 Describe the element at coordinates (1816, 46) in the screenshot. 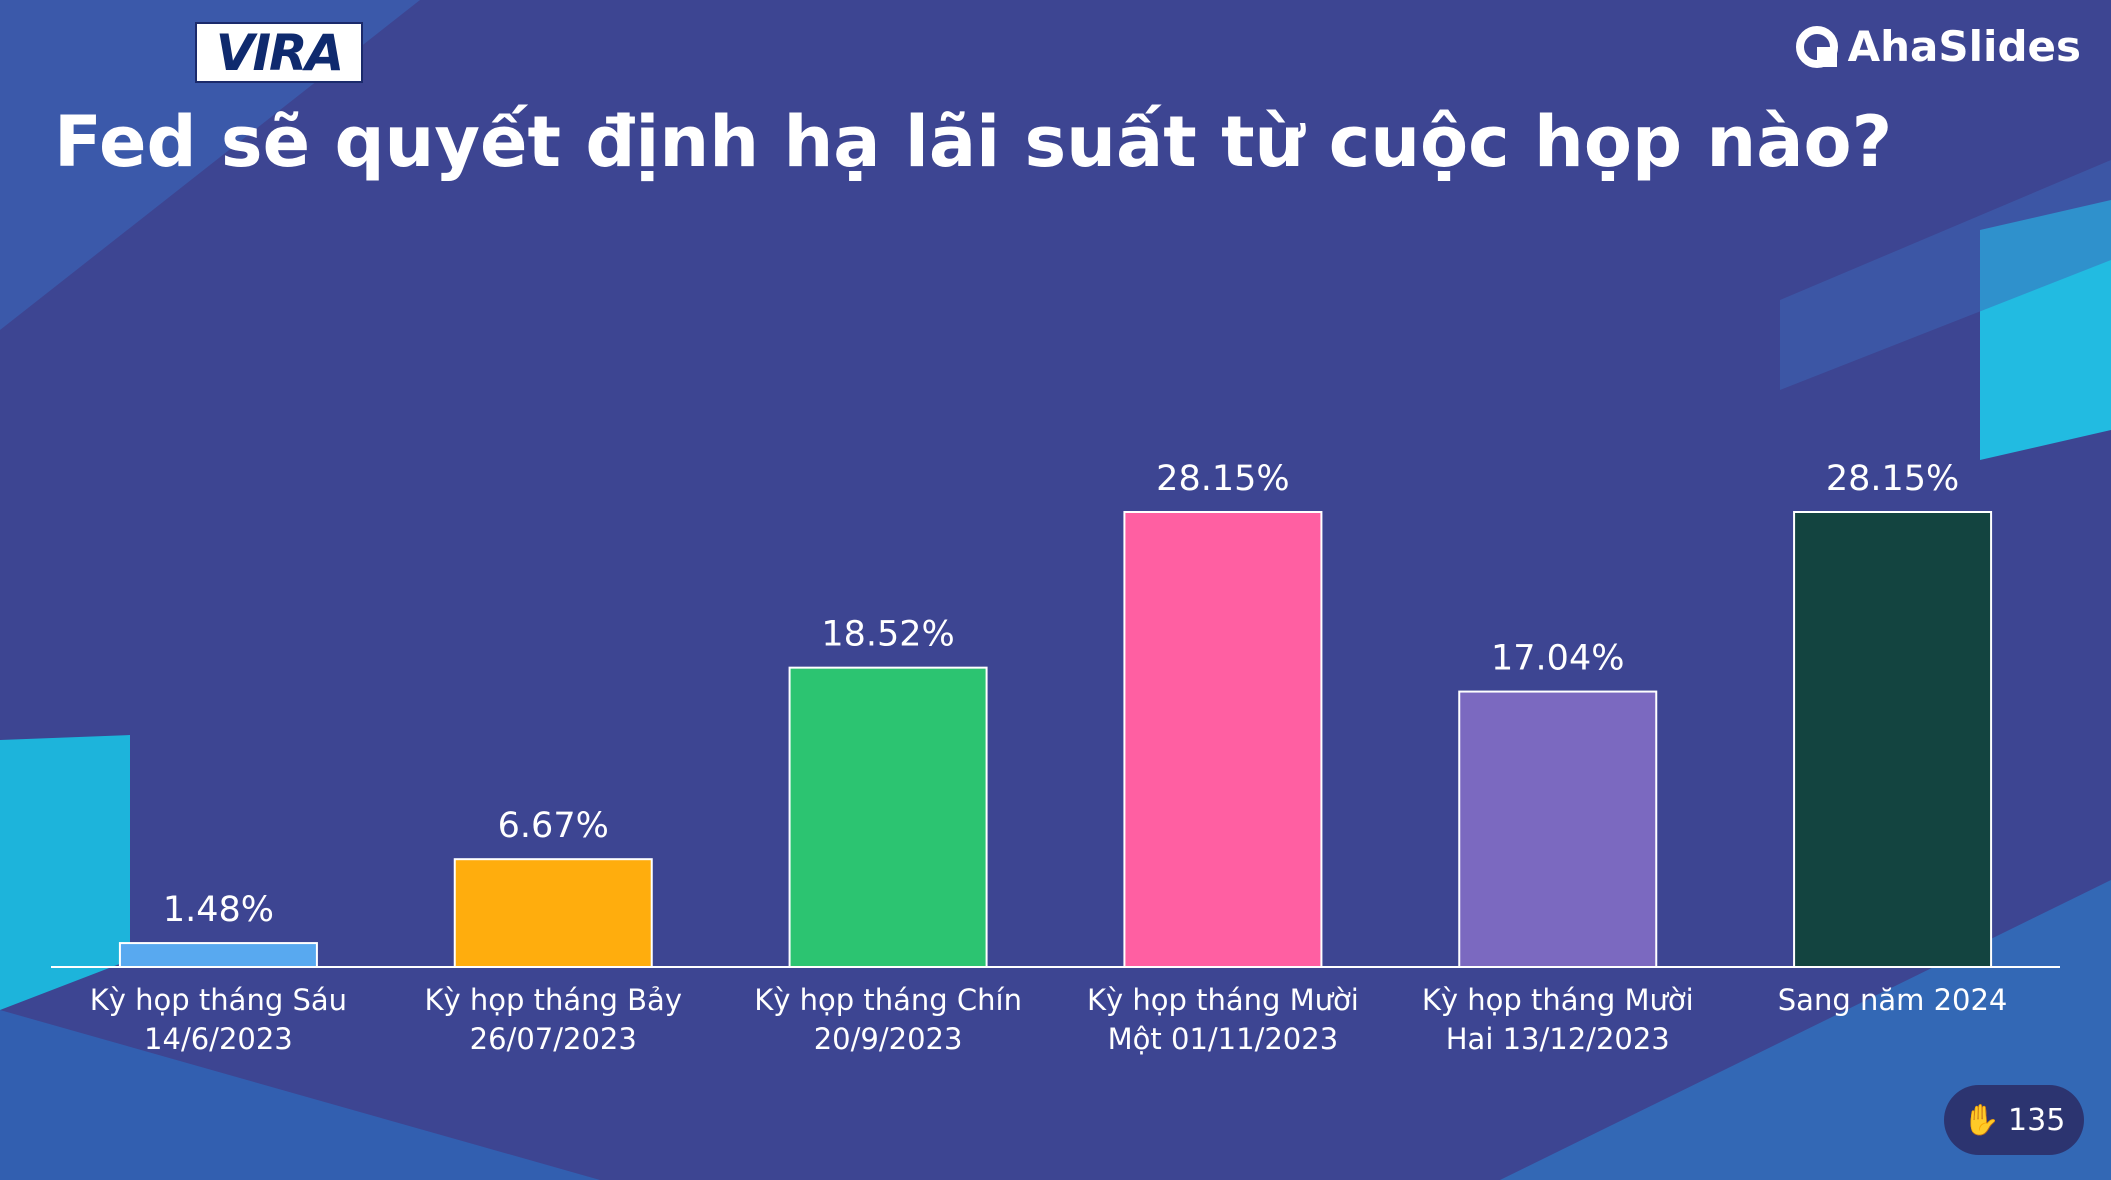

I see `brand-icon` at that location.